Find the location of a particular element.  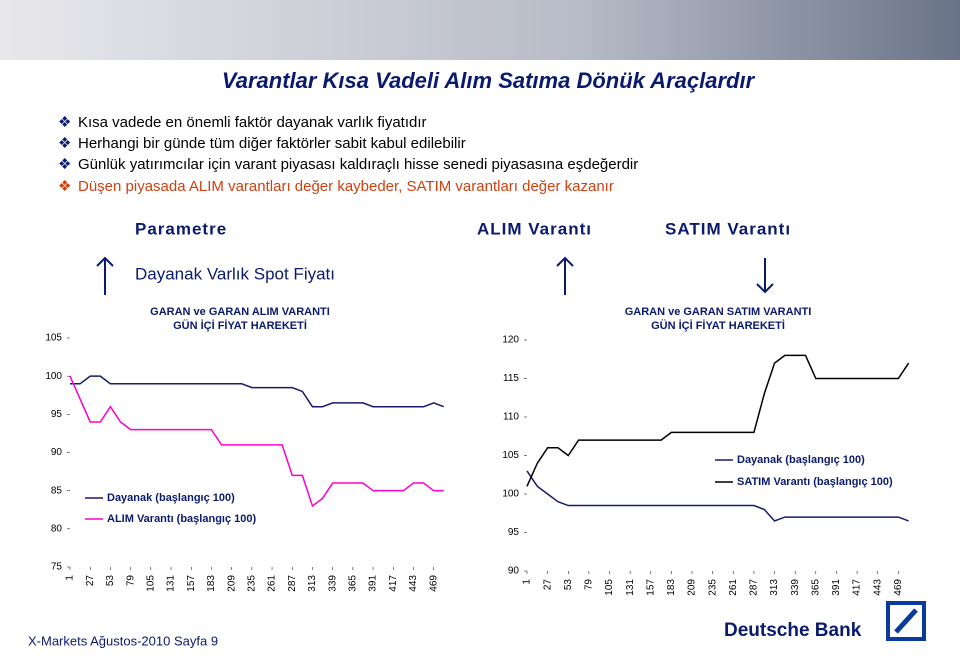

y-tick-label: 85 is located at coordinates (57, 490).